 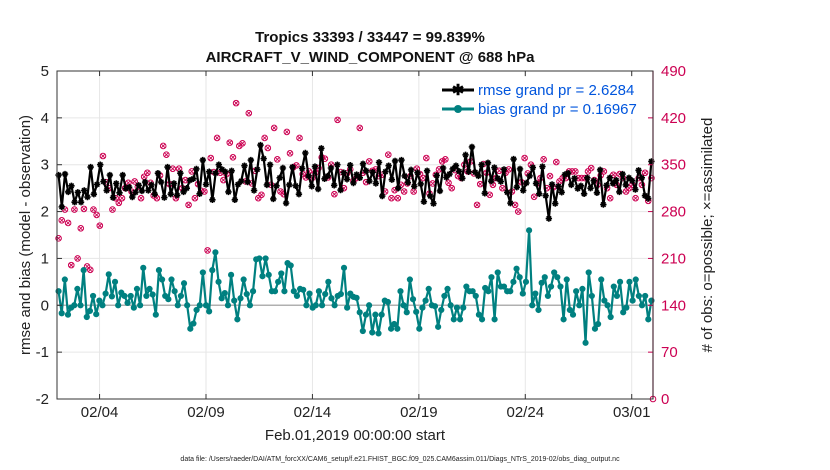 I want to click on y2-axis-label: # of obs: o=possible; ×=assimilated, so click(x=707, y=235).